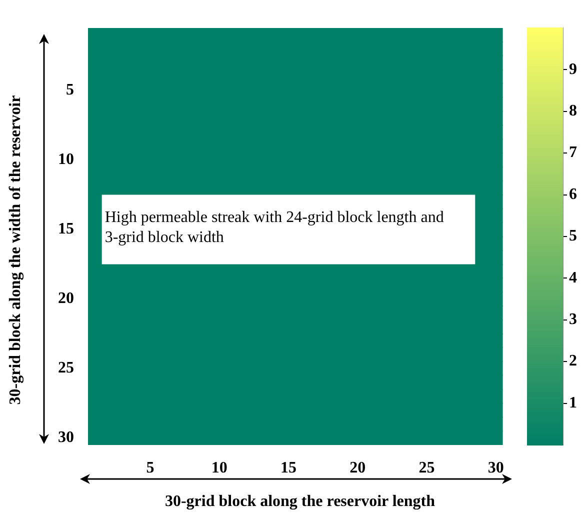 This screenshot has height=515, width=581. What do you see at coordinates (66, 229) in the screenshot?
I see `y-tick-label: 15` at bounding box center [66, 229].